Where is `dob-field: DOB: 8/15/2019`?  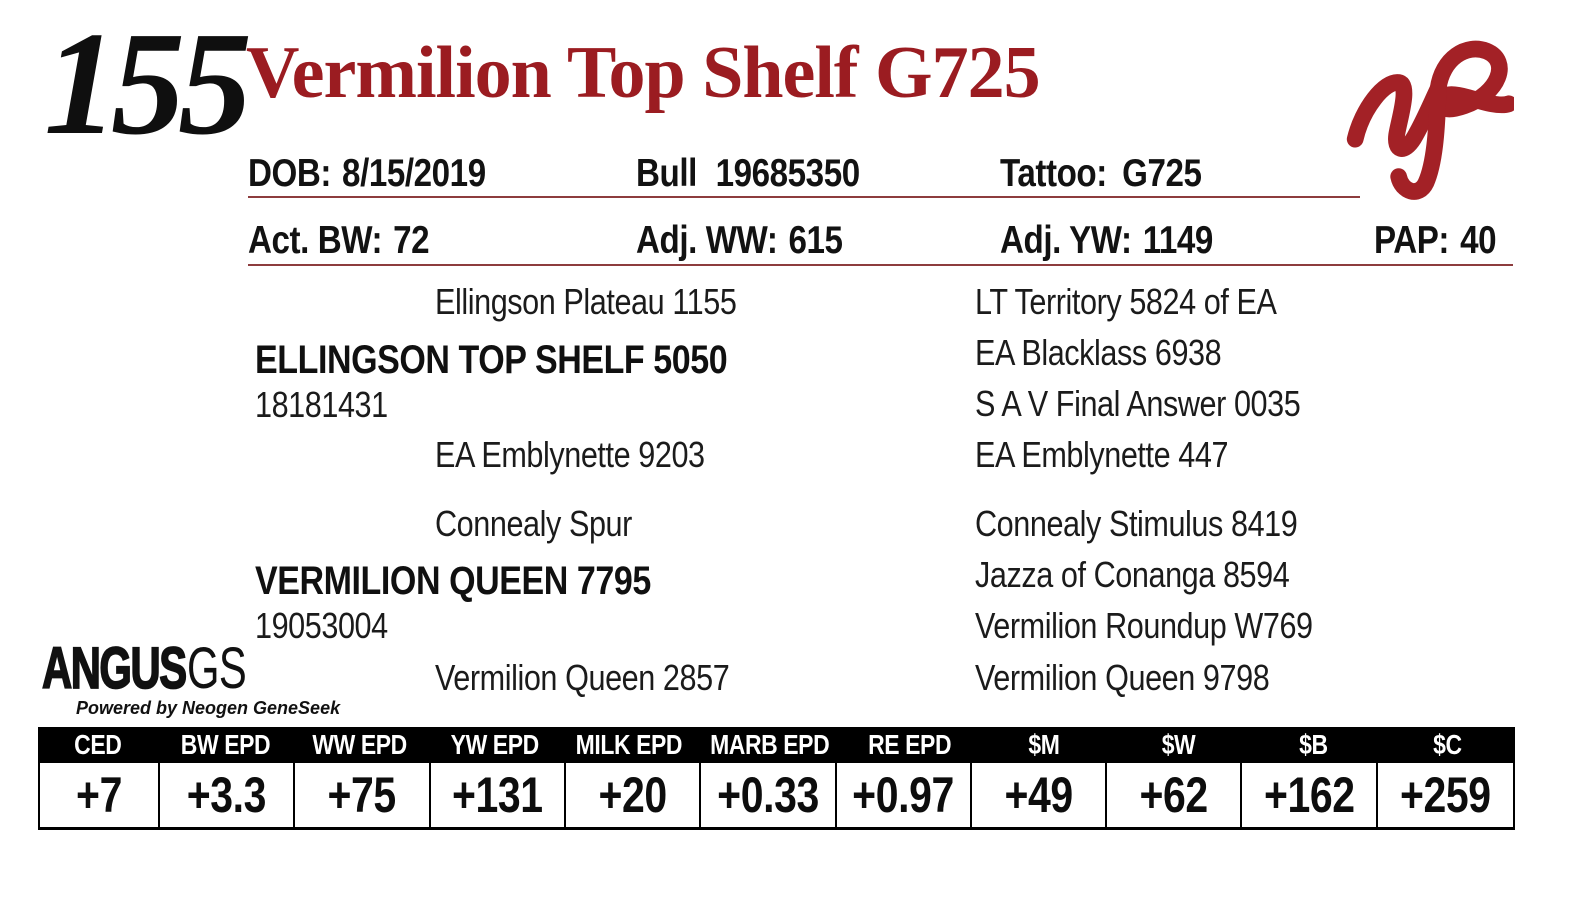 dob-field: DOB: 8/15/2019 is located at coordinates (388, 174).